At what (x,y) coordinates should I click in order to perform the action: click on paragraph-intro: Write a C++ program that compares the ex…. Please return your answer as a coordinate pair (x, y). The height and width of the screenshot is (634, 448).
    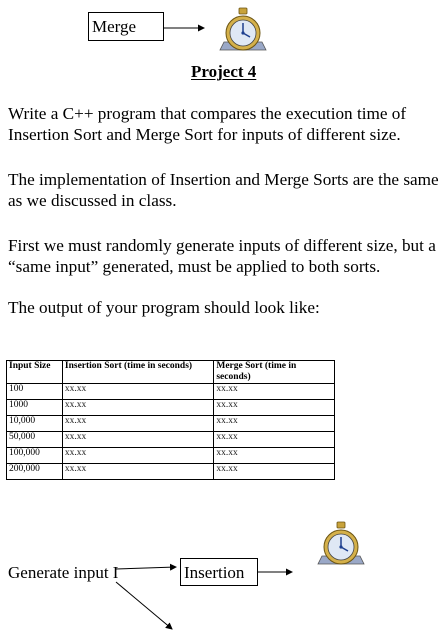
    Looking at the image, I should click on (207, 124).